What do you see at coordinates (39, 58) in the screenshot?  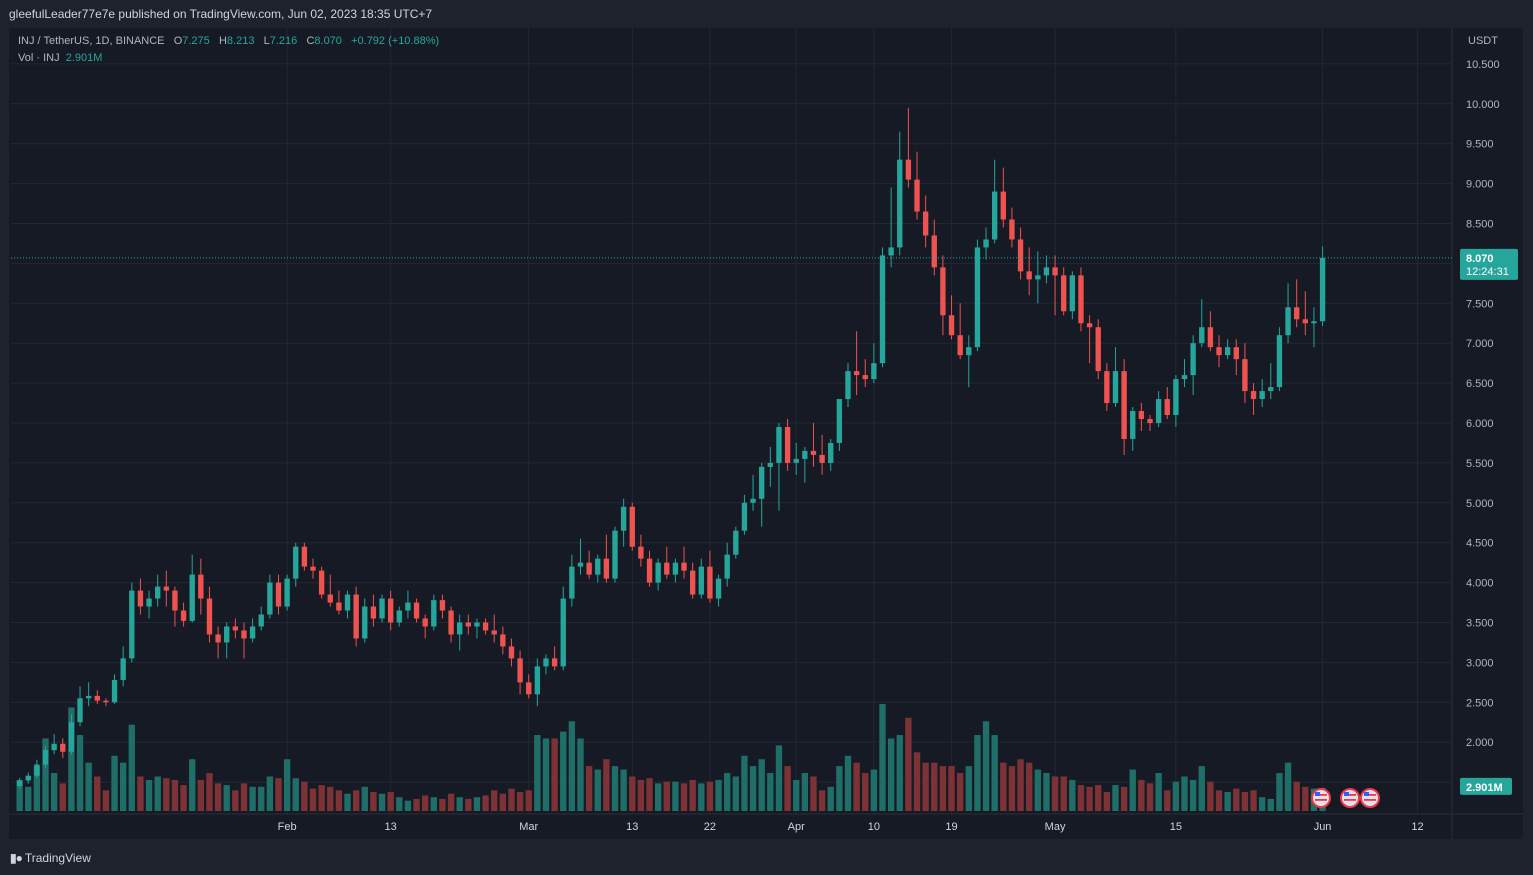 I see `volume-label: Vol · INJ` at bounding box center [39, 58].